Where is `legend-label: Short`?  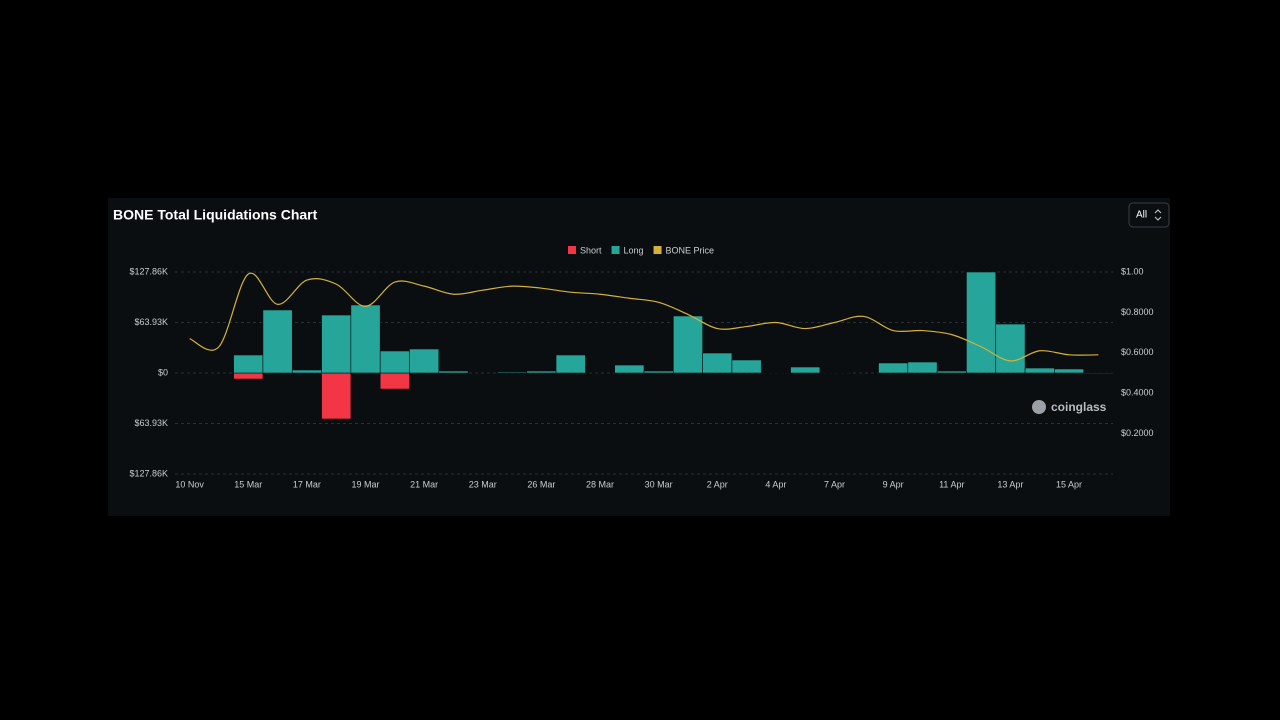
legend-label: Short is located at coordinates (591, 250).